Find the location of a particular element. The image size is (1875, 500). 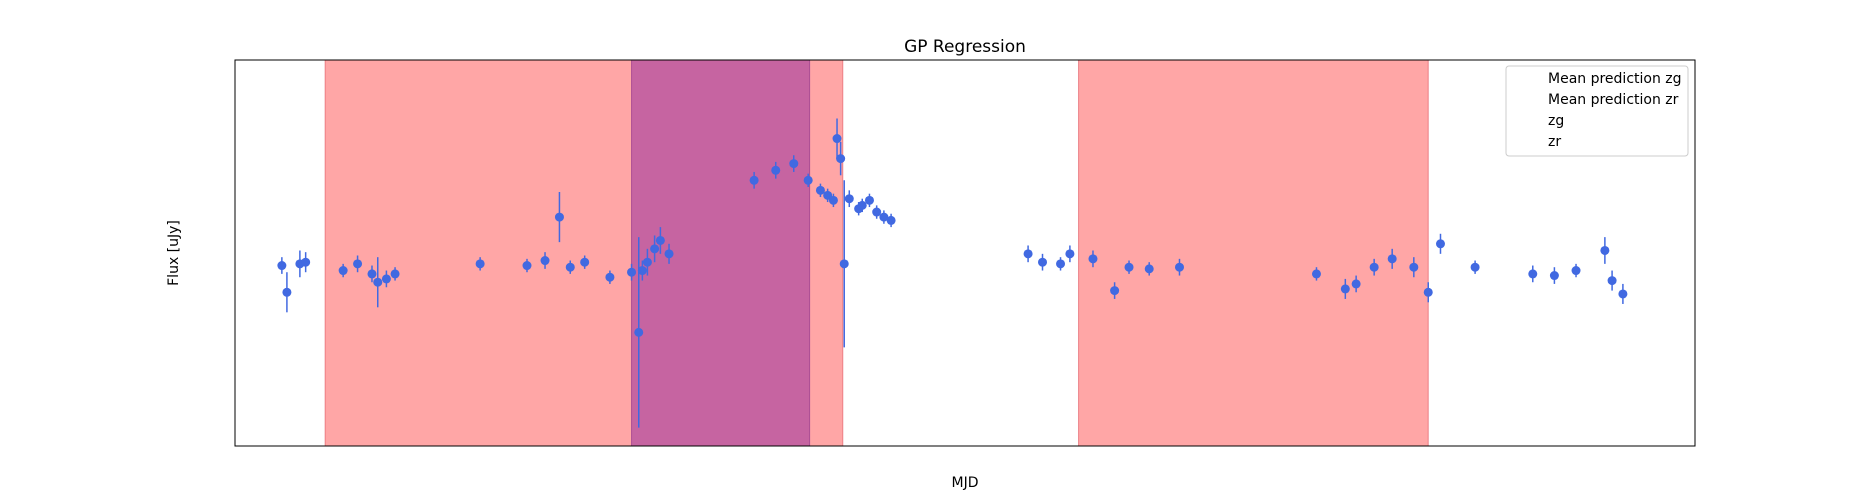

legend-label-zr: zr is located at coordinates (1554, 142).